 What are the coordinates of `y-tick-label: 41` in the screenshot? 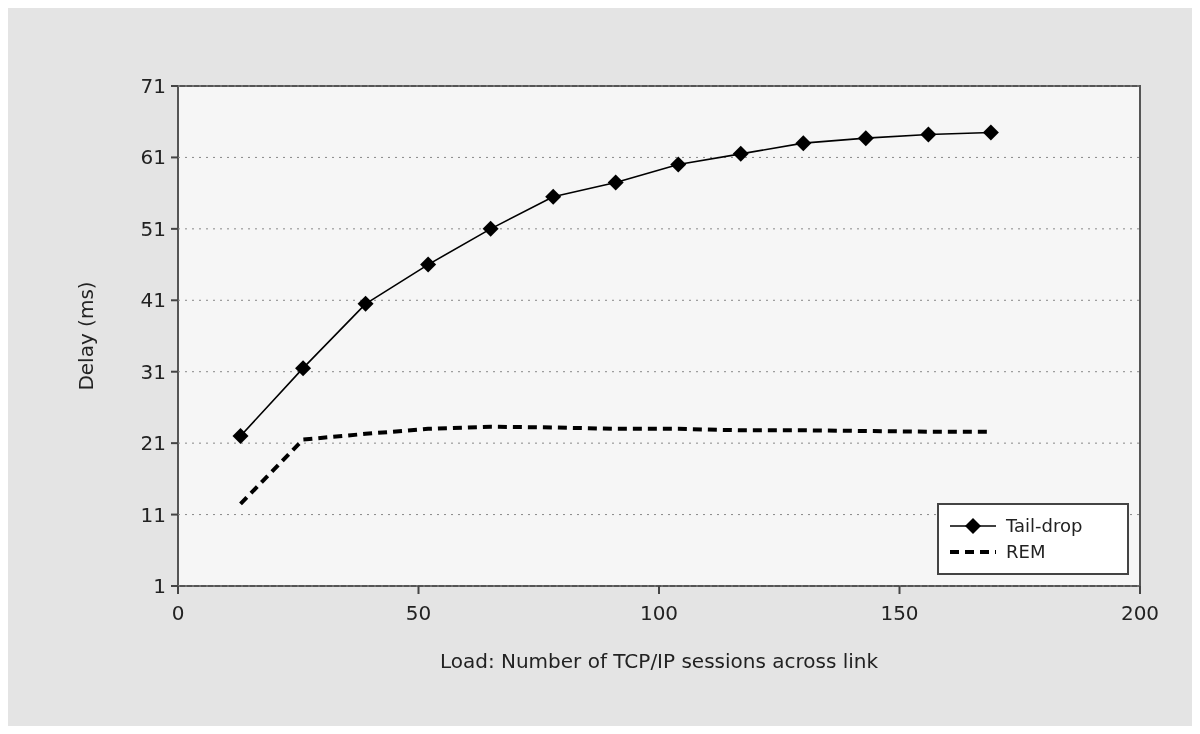 It's located at (153, 300).